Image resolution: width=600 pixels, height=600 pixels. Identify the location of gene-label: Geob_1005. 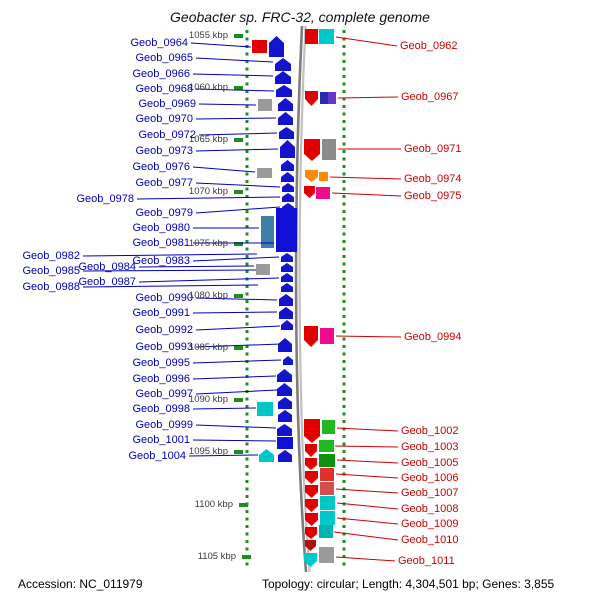
(430, 463).